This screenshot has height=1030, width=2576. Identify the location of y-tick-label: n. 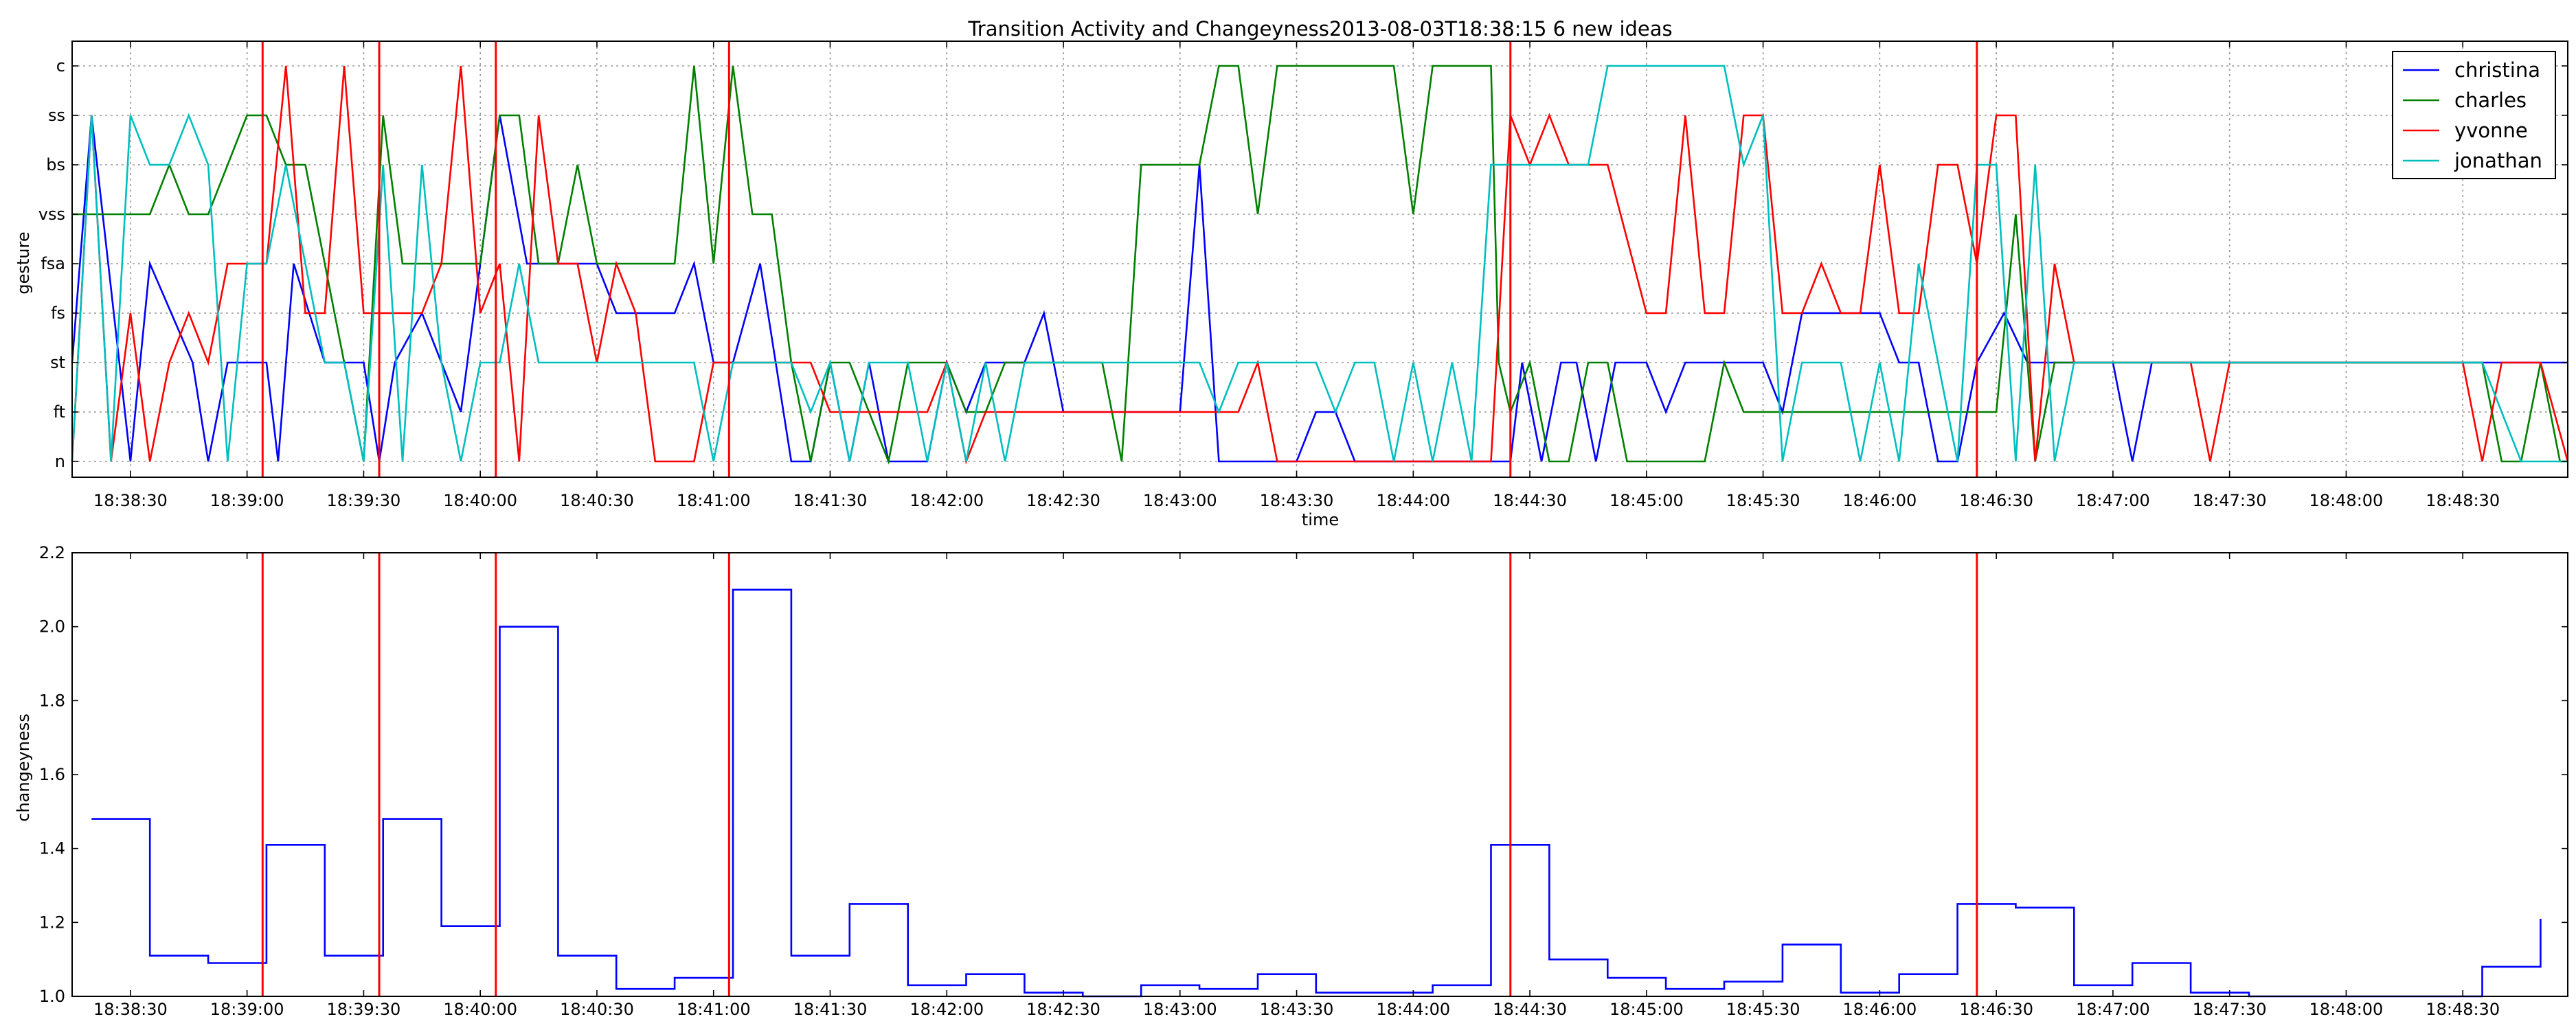
(60, 461).